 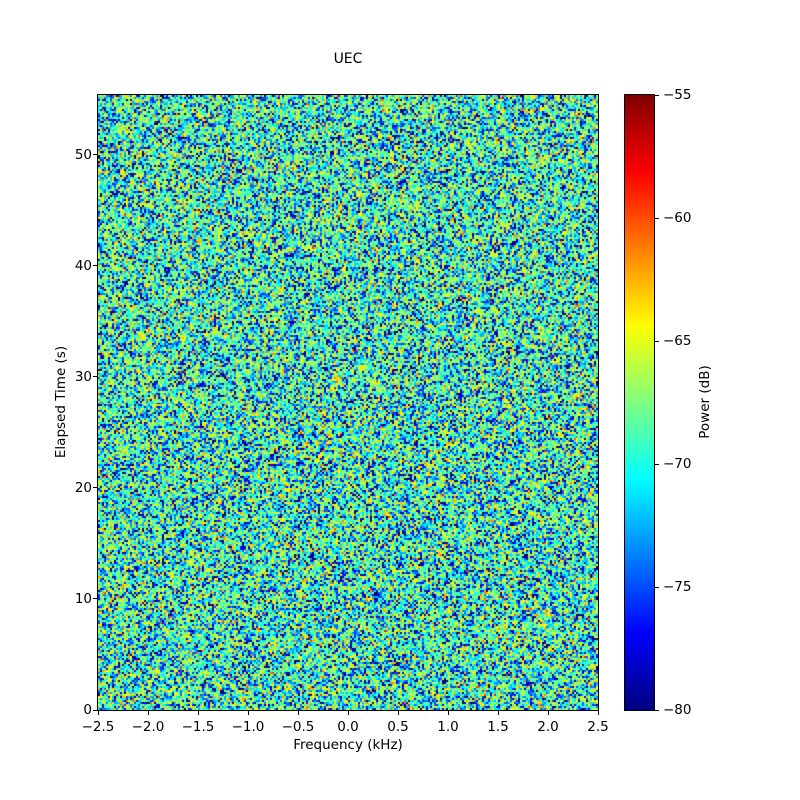 I want to click on y-tick-label: 0, so click(x=87, y=710).